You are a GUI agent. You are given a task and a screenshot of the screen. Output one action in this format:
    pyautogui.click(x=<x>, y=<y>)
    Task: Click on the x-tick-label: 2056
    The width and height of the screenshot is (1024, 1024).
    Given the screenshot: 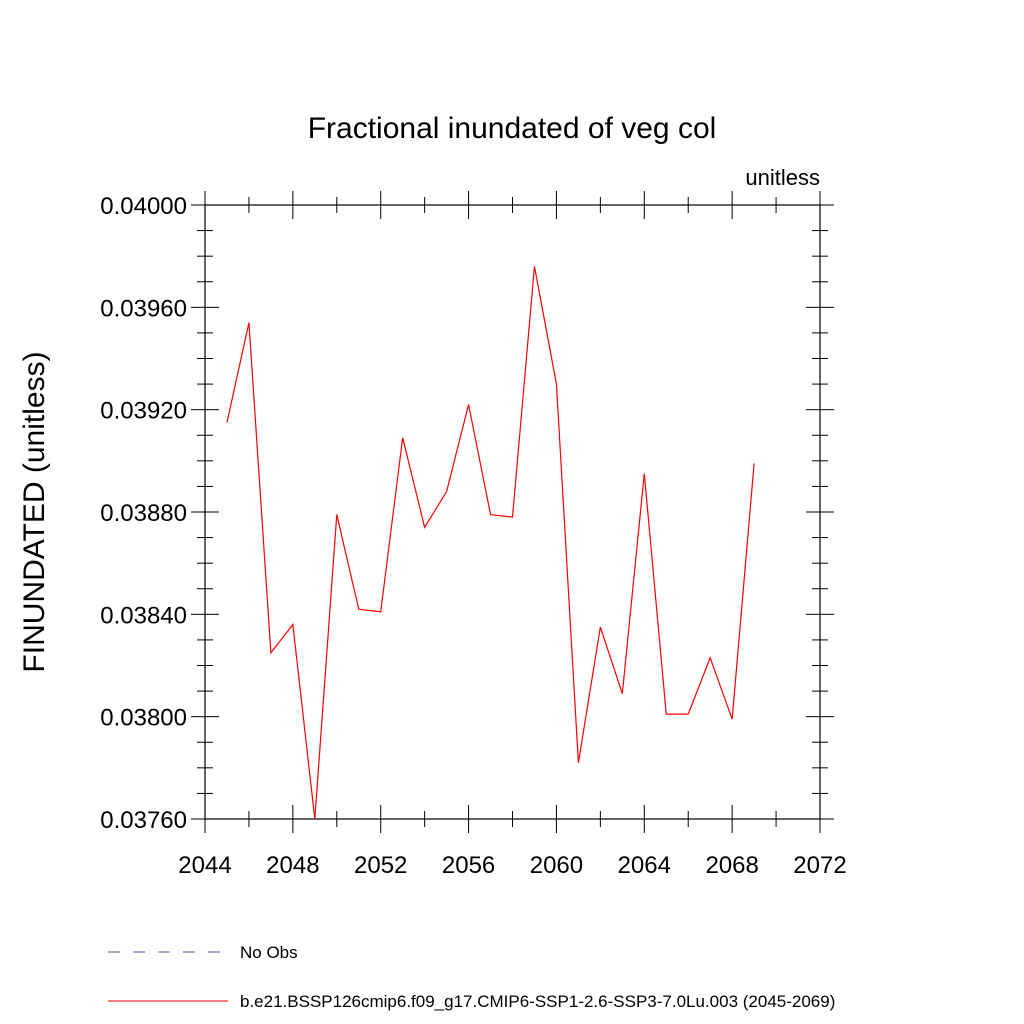 What is the action you would take?
    pyautogui.click(x=468, y=865)
    